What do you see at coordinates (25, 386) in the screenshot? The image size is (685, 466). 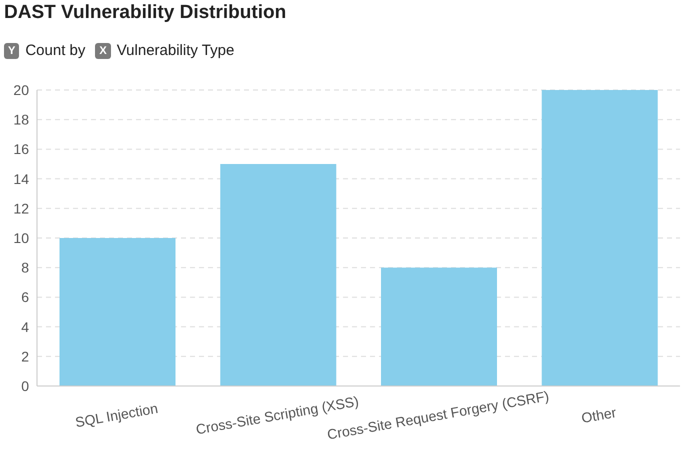 I see `y-tick-label: 0` at bounding box center [25, 386].